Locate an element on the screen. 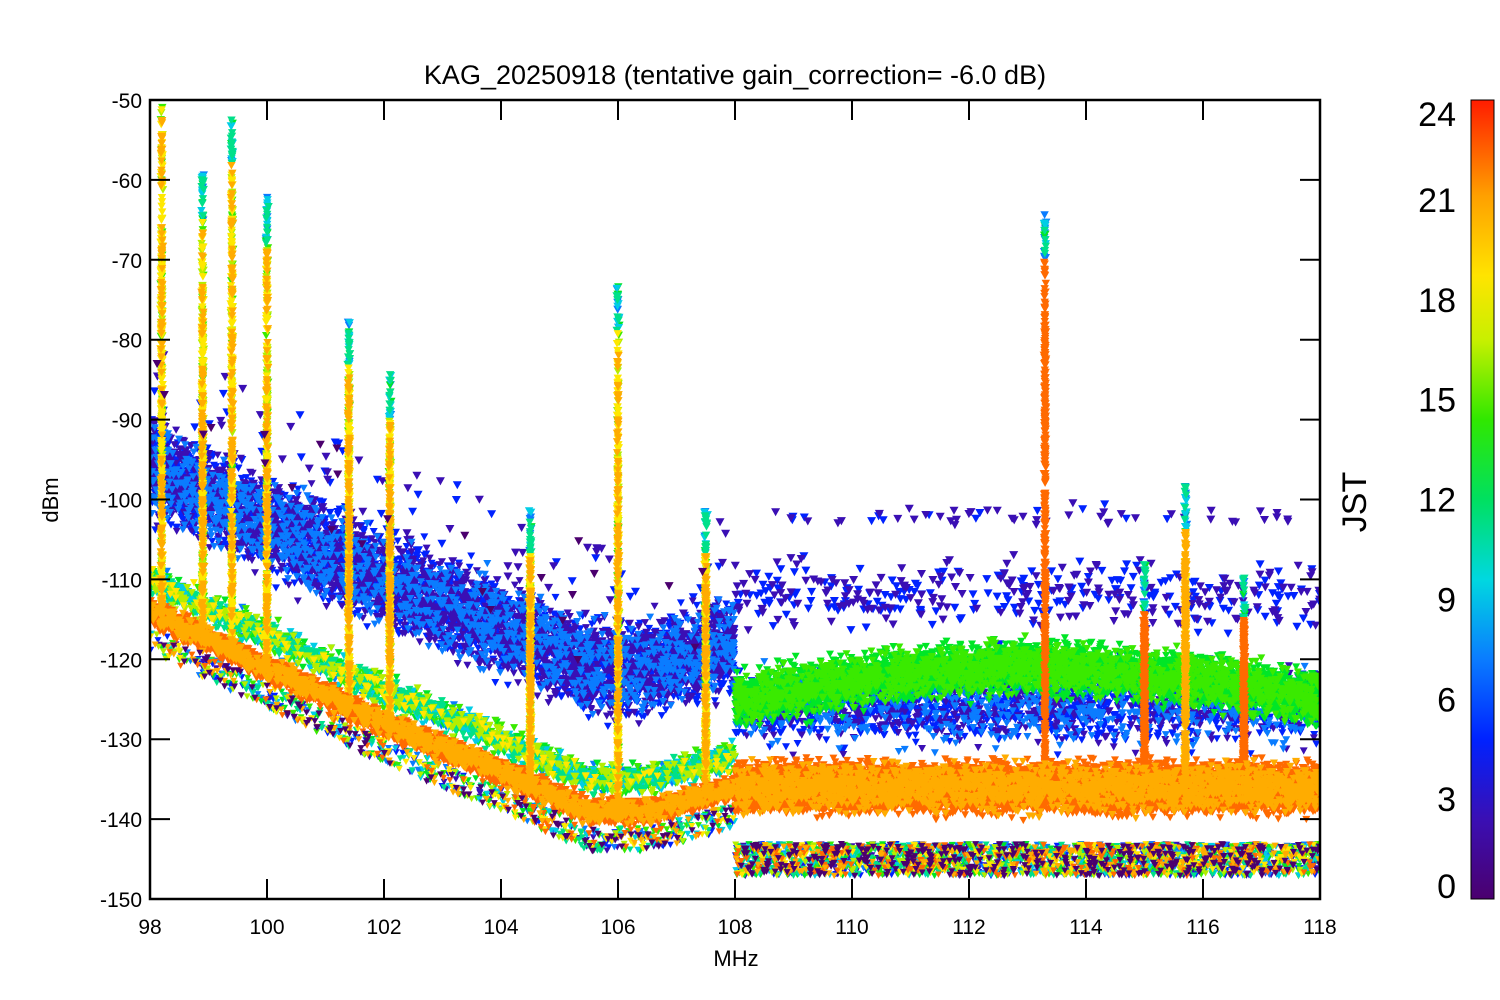 This screenshot has height=1000, width=1500. colorbar-title: JST is located at coordinates (1355, 502).